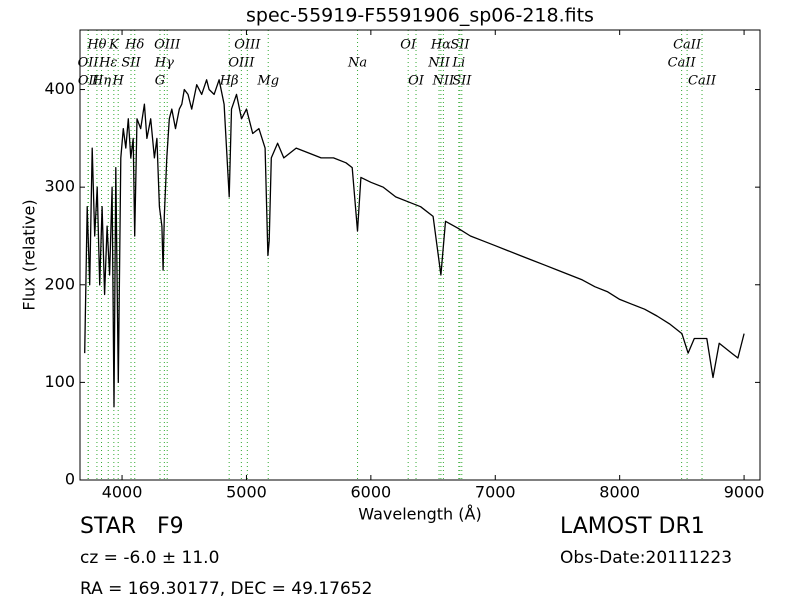  What do you see at coordinates (101, 81) in the screenshot?
I see `spectral-line-label: Hη` at bounding box center [101, 81].